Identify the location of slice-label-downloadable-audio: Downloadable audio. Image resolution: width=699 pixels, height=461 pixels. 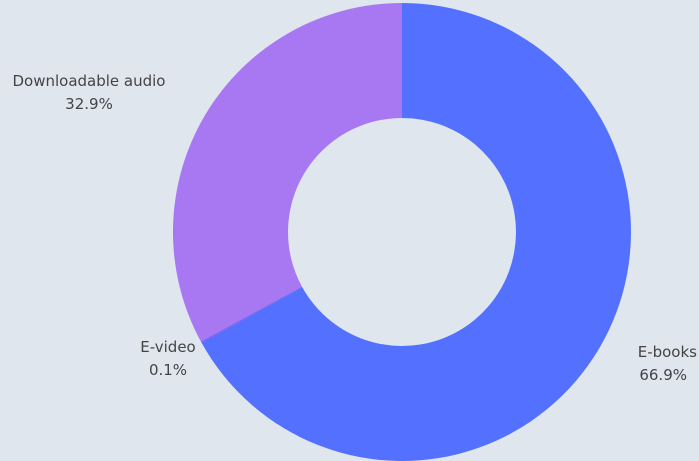
(88, 81).